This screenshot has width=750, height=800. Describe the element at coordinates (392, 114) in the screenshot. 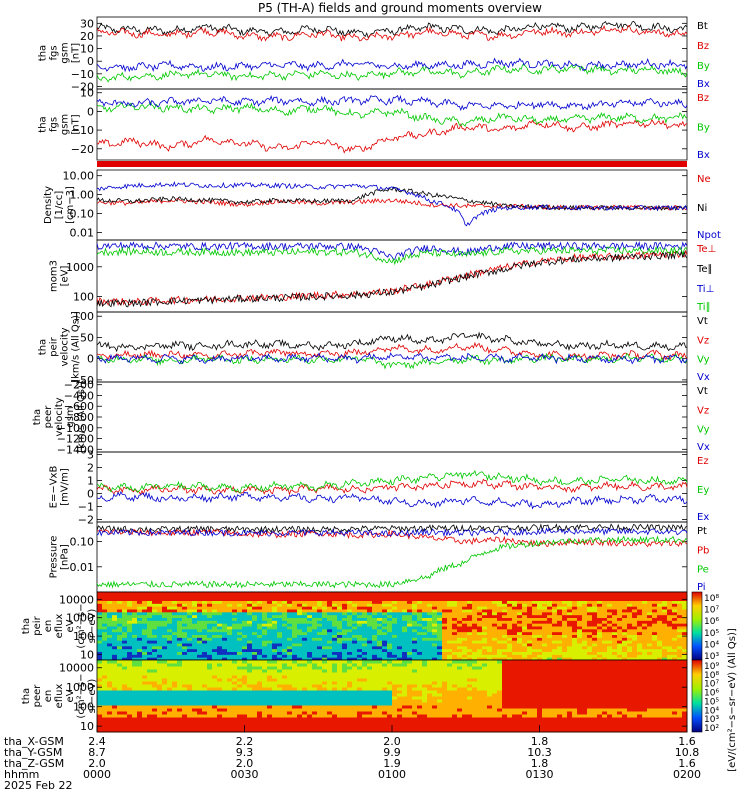

I see `series-line-By` at that location.